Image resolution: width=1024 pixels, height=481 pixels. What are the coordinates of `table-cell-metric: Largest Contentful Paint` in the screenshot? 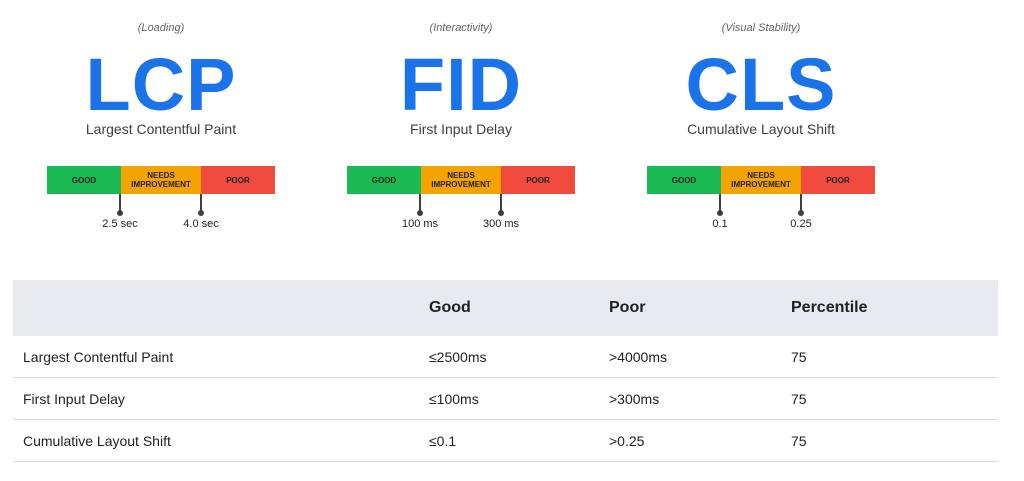 It's located at (221, 357).